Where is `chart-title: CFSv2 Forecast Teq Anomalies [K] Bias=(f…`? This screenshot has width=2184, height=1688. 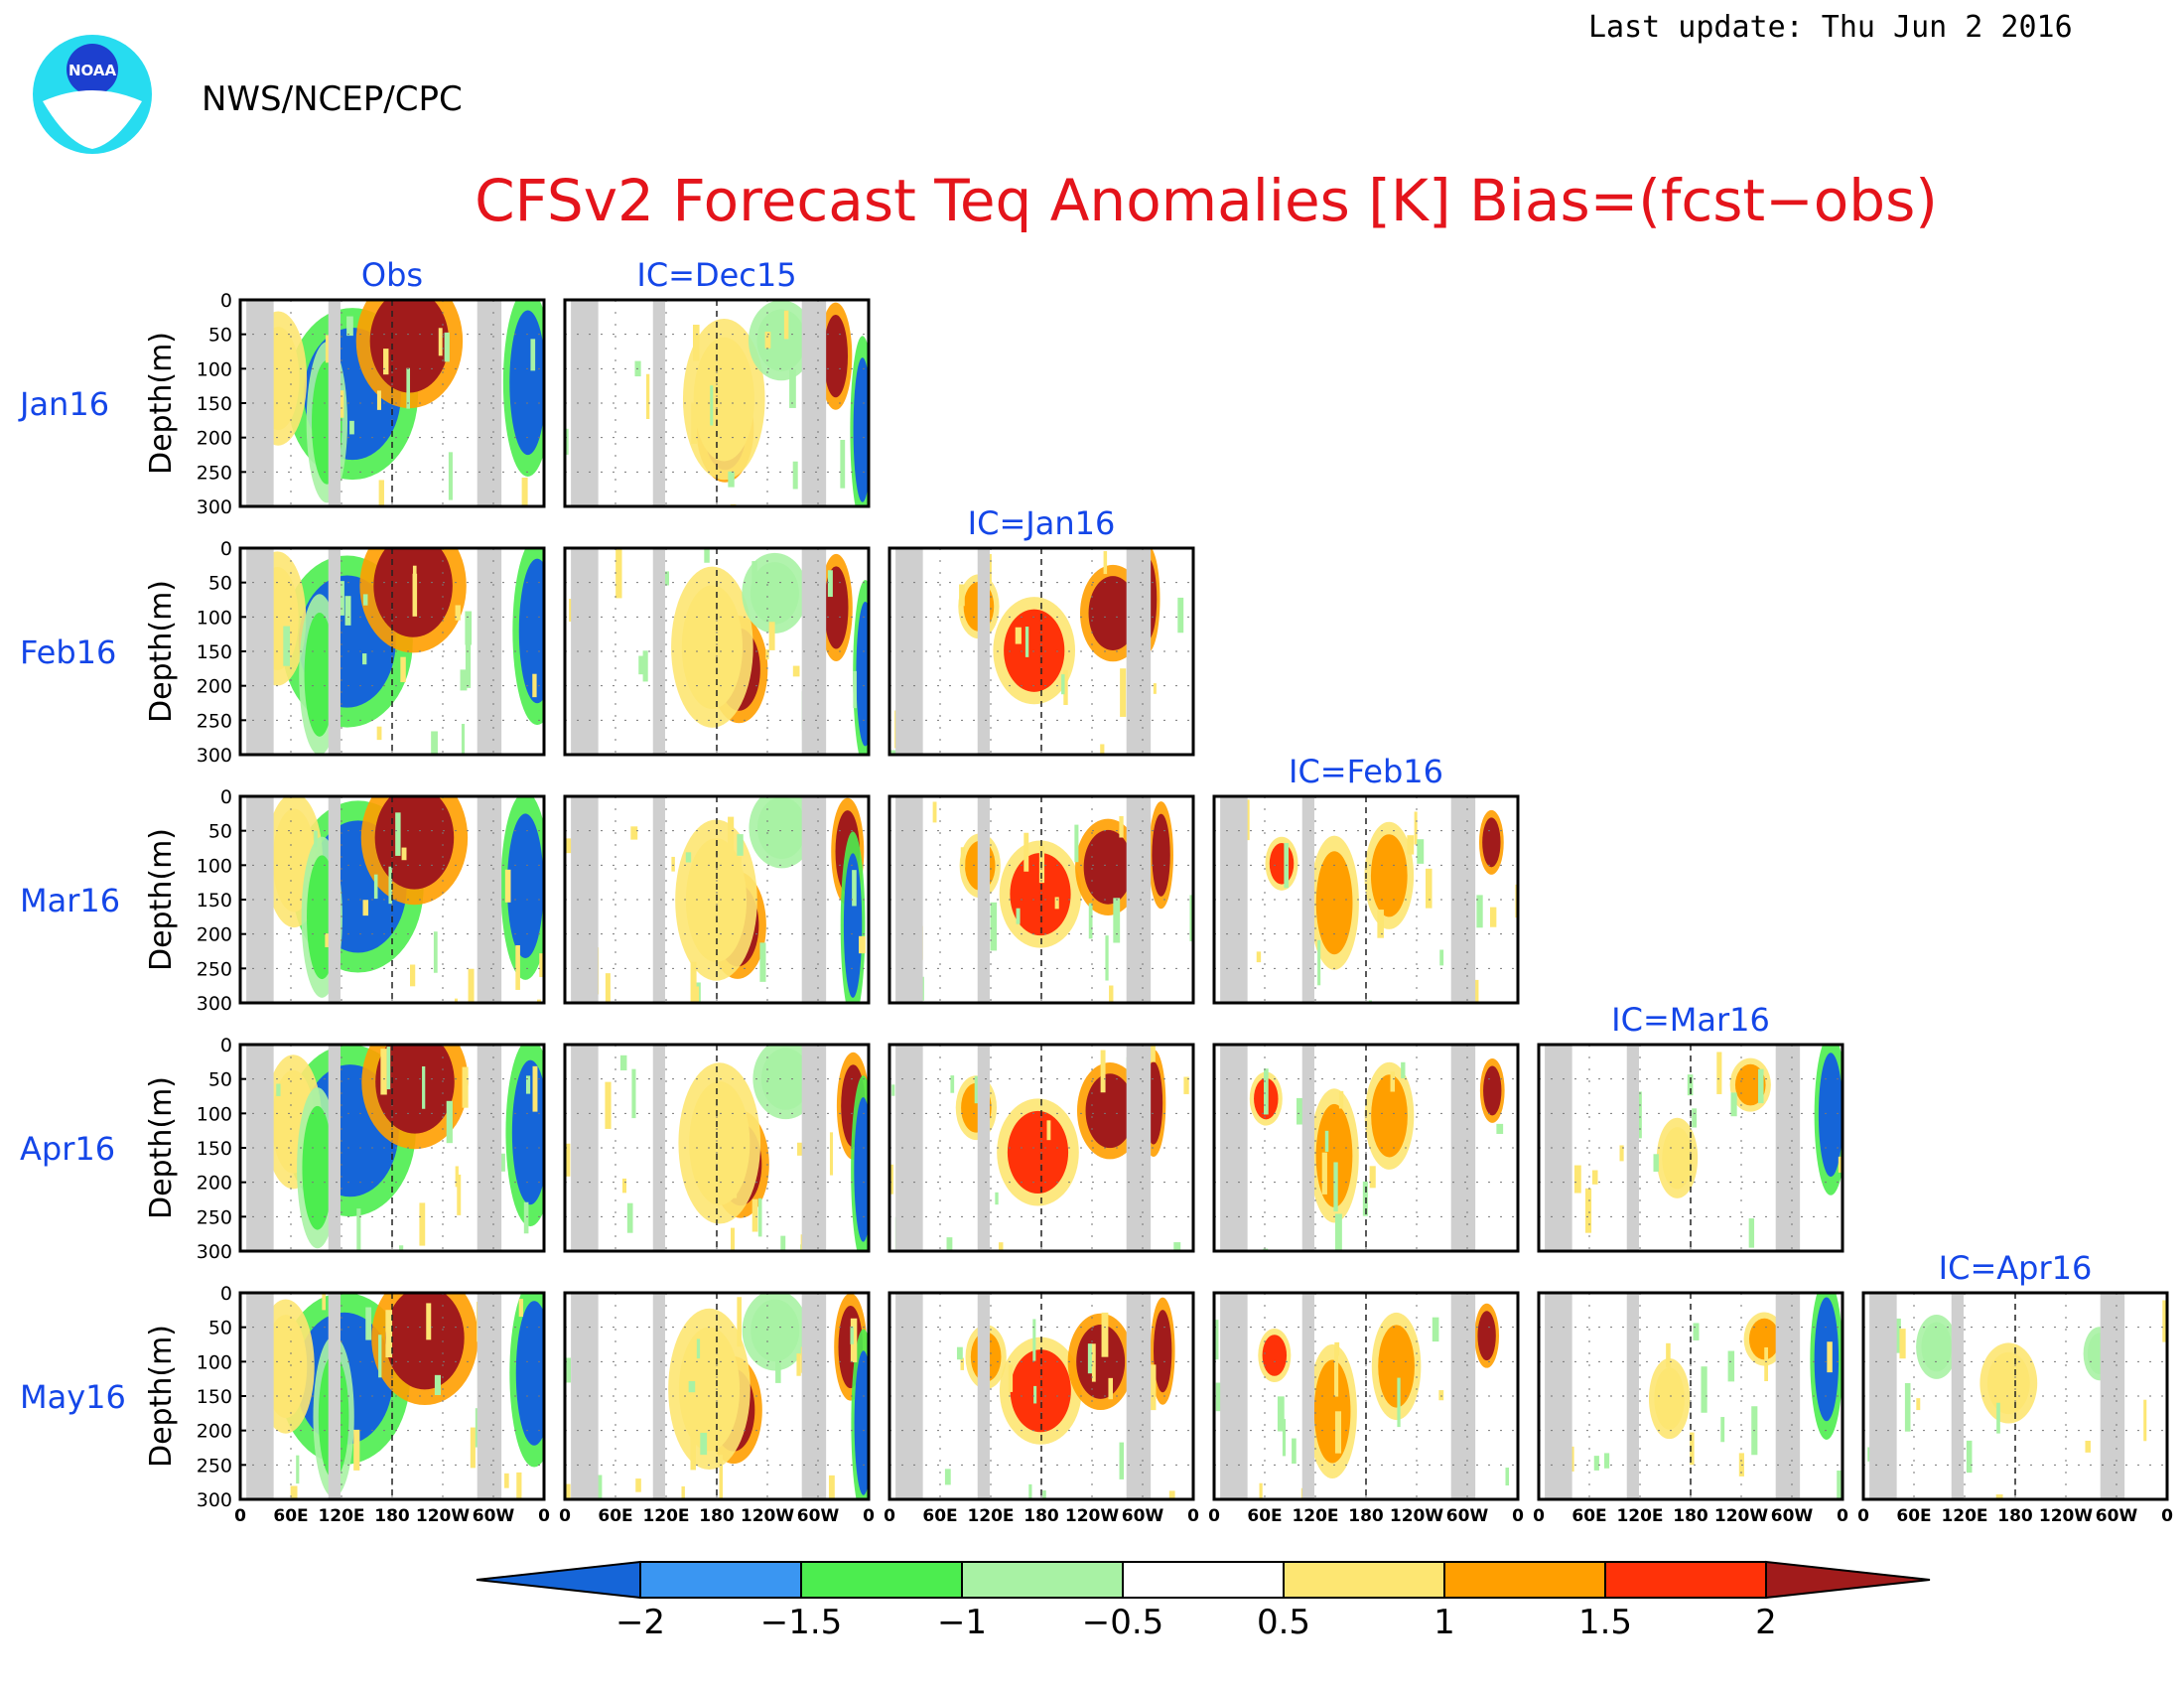
chart-title: CFSv2 Forecast Teq Anomalies [K] Bias=(f… is located at coordinates (1206, 200).